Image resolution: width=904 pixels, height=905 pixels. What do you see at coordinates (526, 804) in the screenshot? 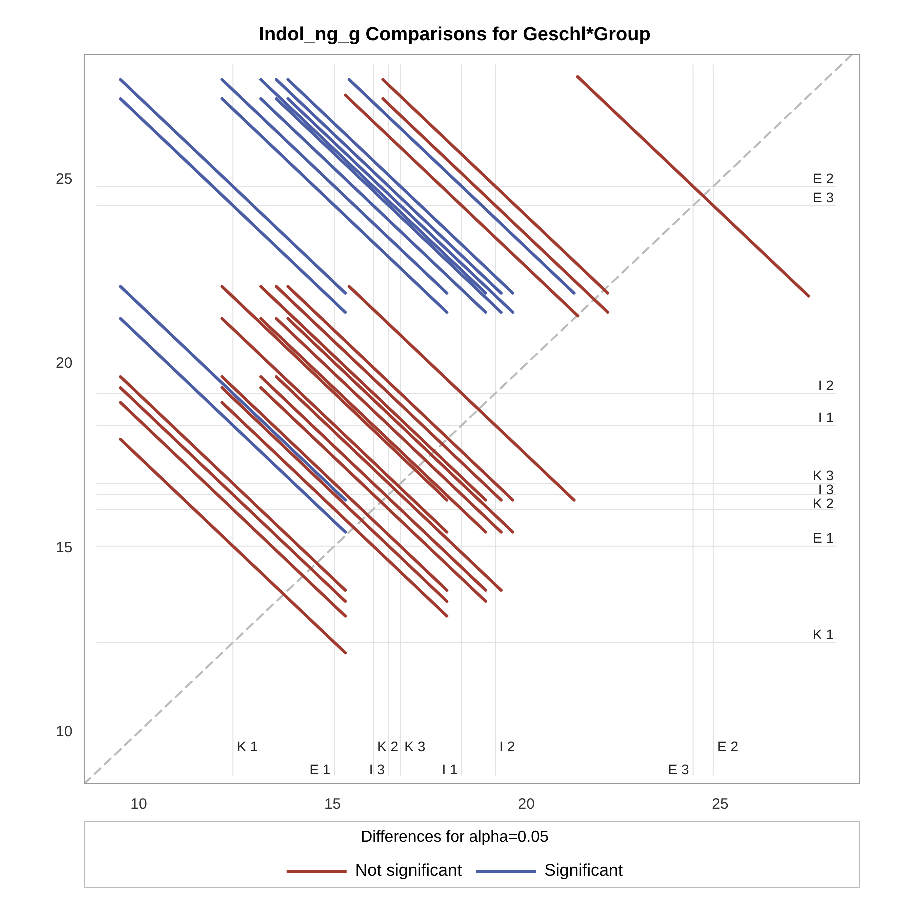
I see `x-tick-label: 20` at bounding box center [526, 804].